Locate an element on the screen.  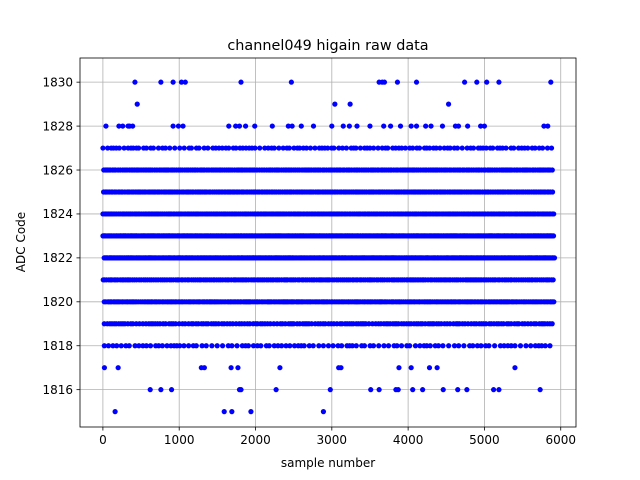
x-tick-label: 1000 is located at coordinates (179, 440).